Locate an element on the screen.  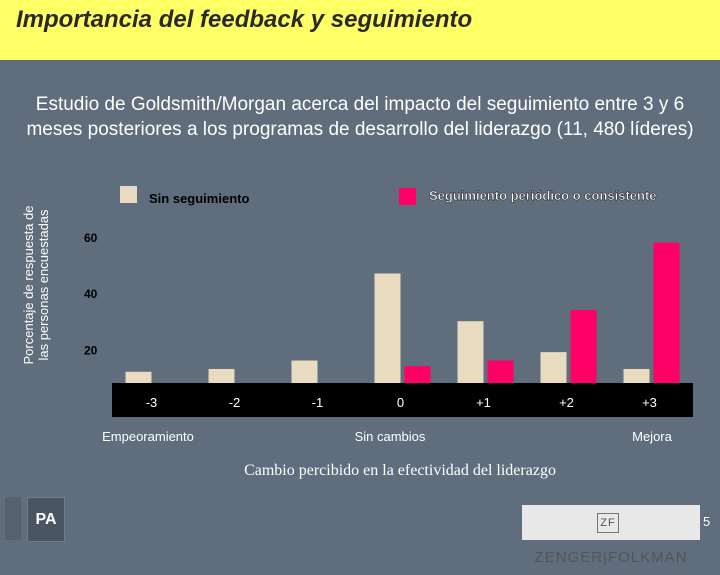
y-tick-label: 60 is located at coordinates (91, 238).